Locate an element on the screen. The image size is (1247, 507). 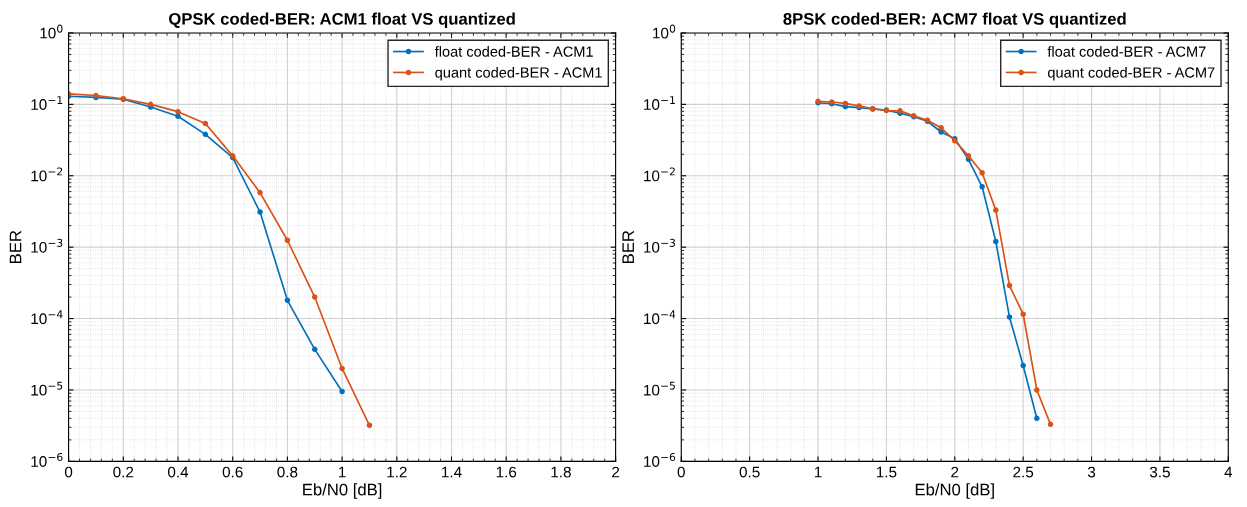
x-tick-label: 0.6 is located at coordinates (232, 472).